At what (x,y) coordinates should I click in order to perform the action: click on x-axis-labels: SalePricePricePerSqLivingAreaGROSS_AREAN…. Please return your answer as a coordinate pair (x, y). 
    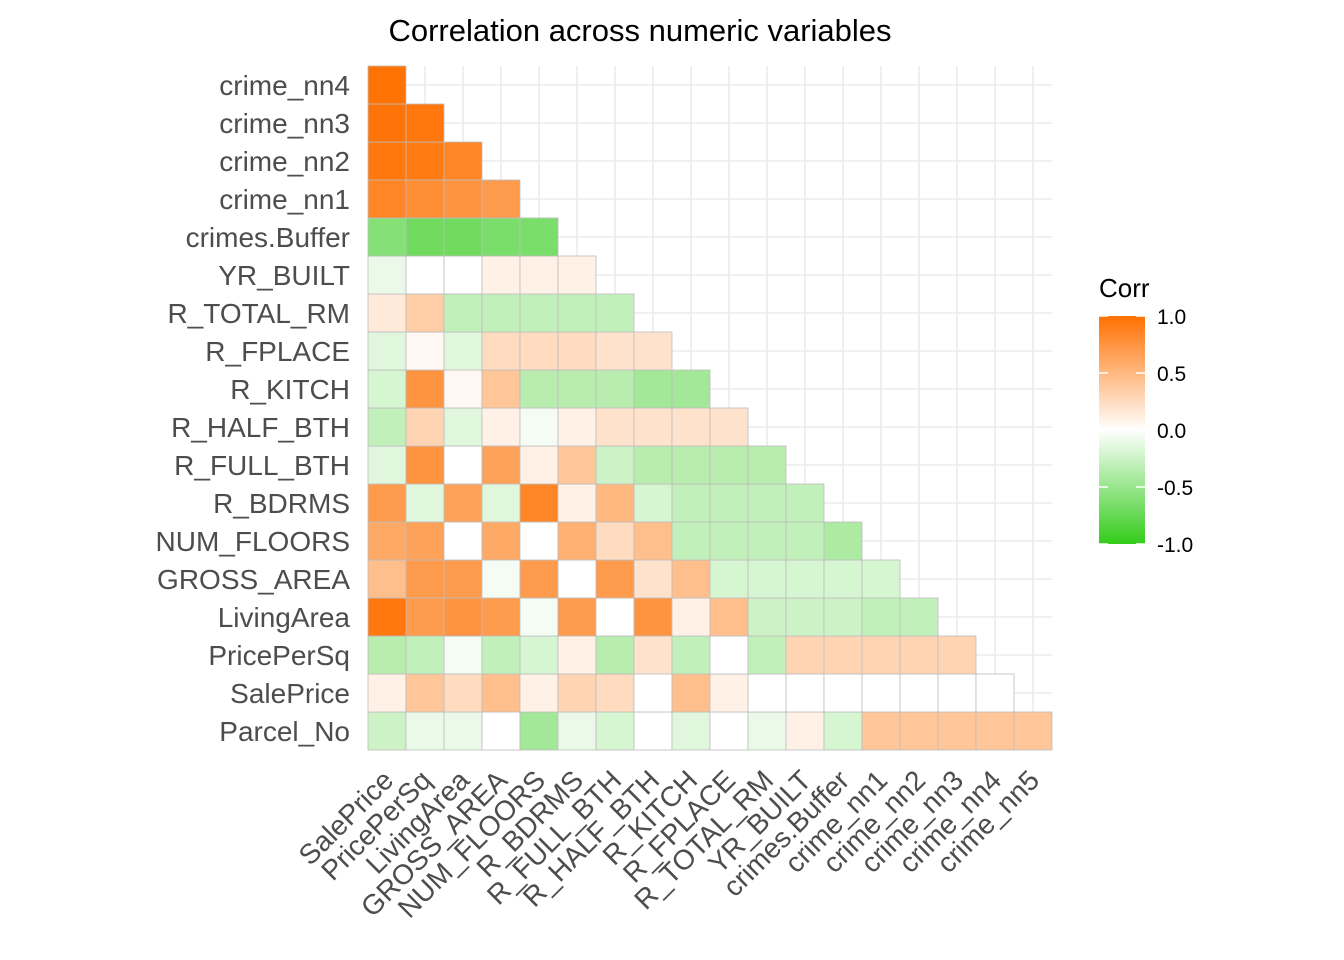
    Looking at the image, I should click on (669, 844).